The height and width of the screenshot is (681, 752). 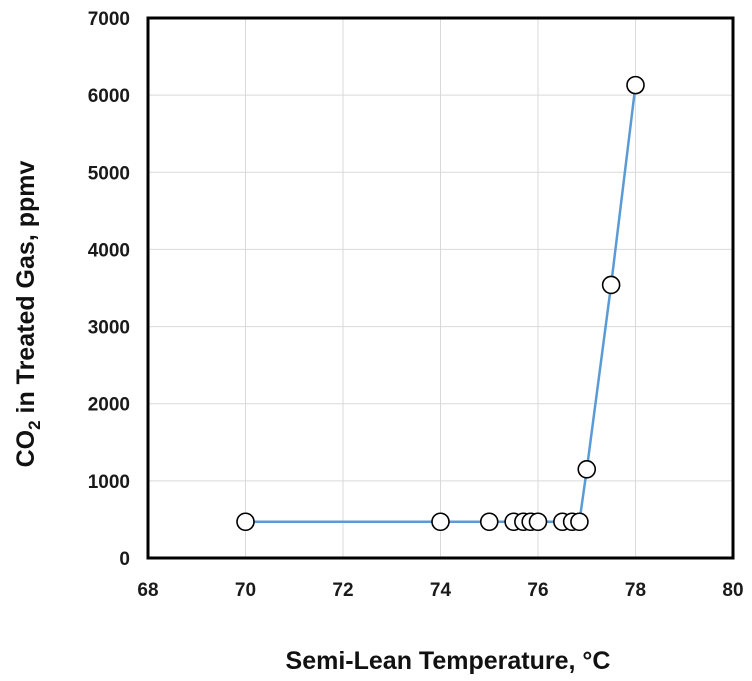 I want to click on y-tick-label: 3000, so click(x=109, y=328).